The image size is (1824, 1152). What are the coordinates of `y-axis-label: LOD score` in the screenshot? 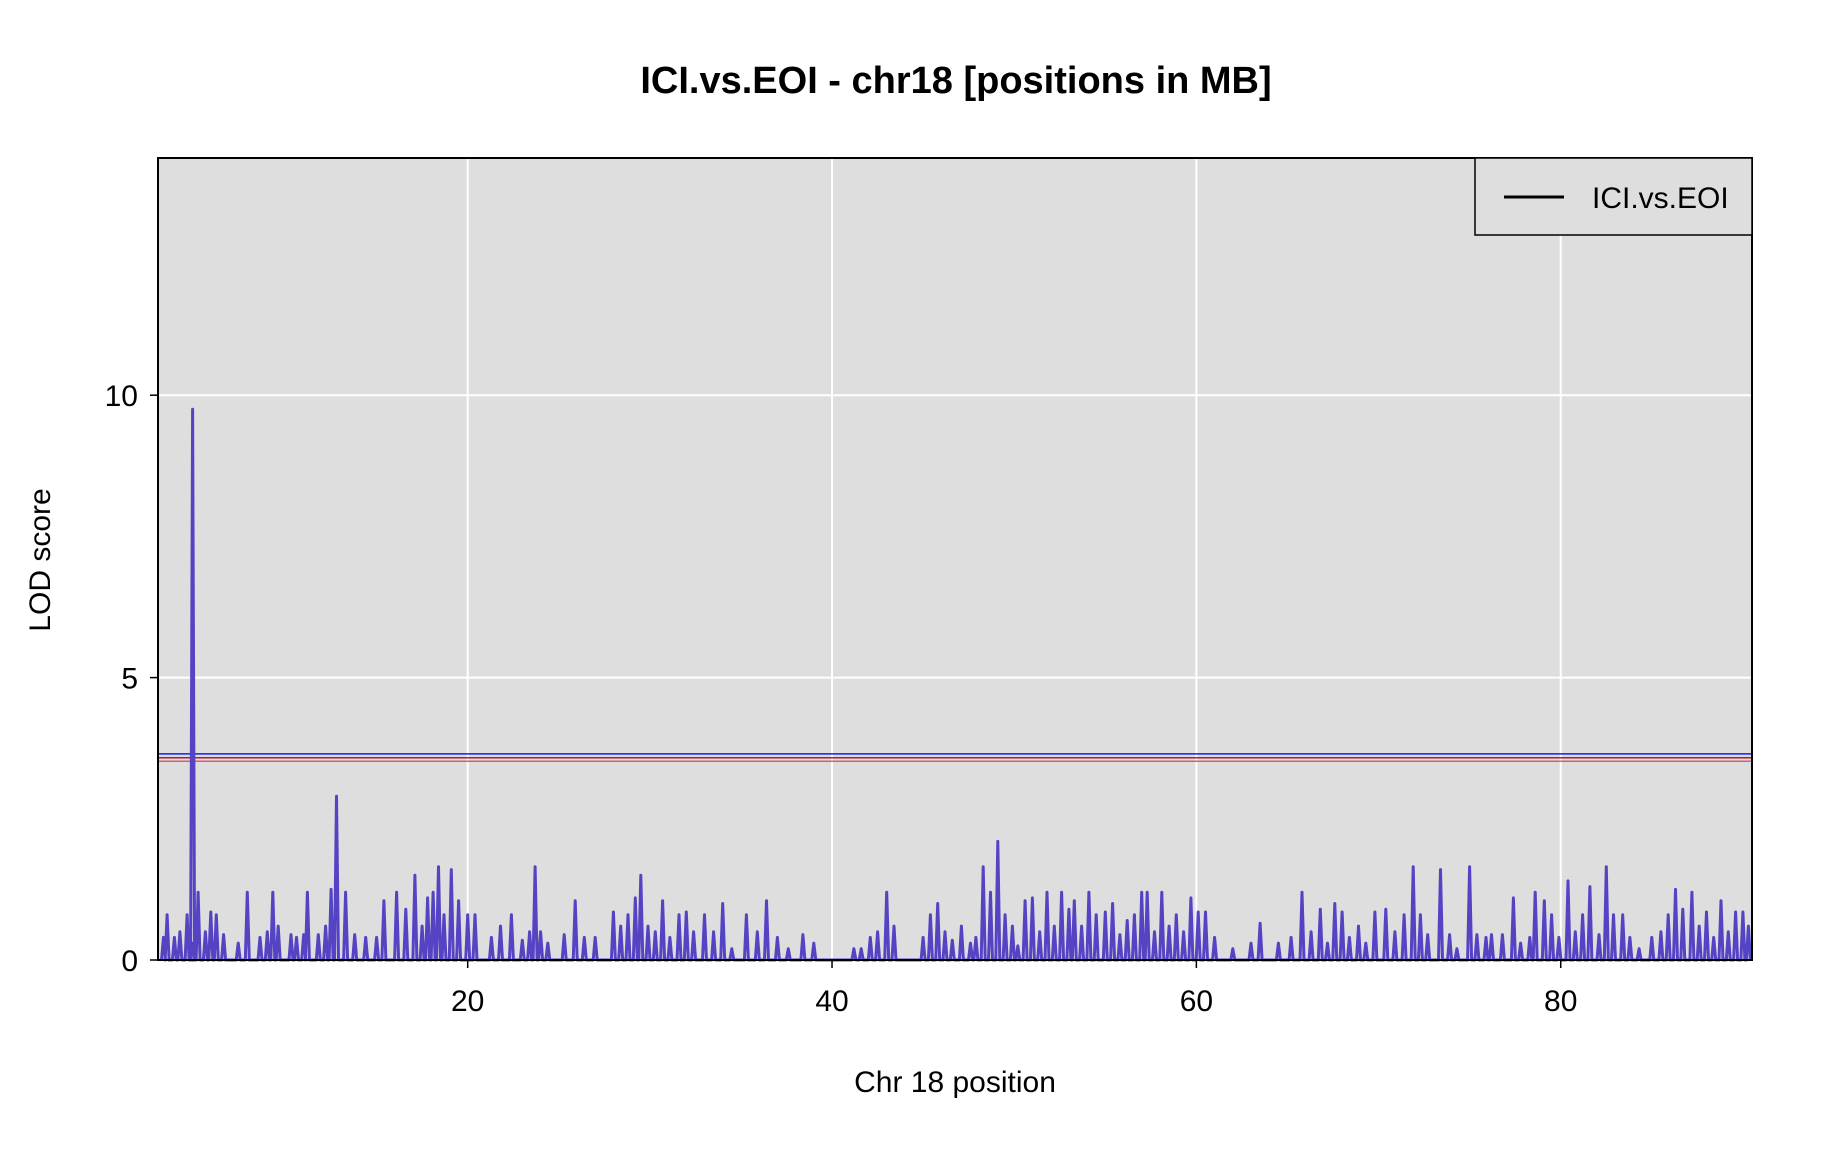 It's located at (40, 559).